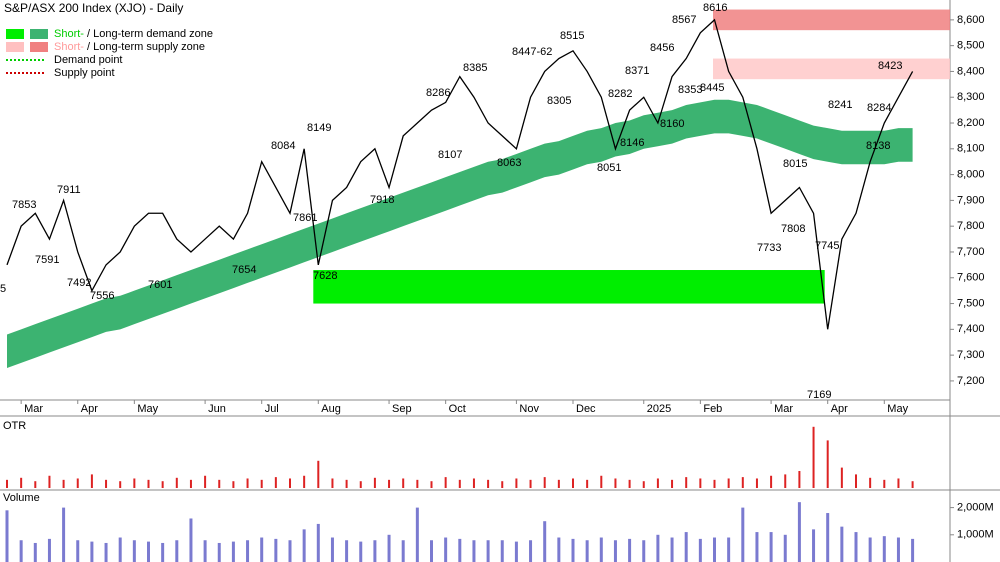 The image size is (1000, 562). I want to click on y-tick-label: 7,900, so click(971, 200).